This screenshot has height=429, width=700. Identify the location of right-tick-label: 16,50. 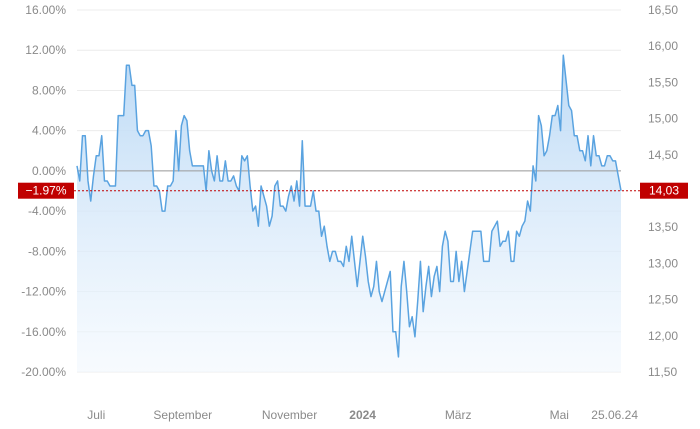
(663, 10).